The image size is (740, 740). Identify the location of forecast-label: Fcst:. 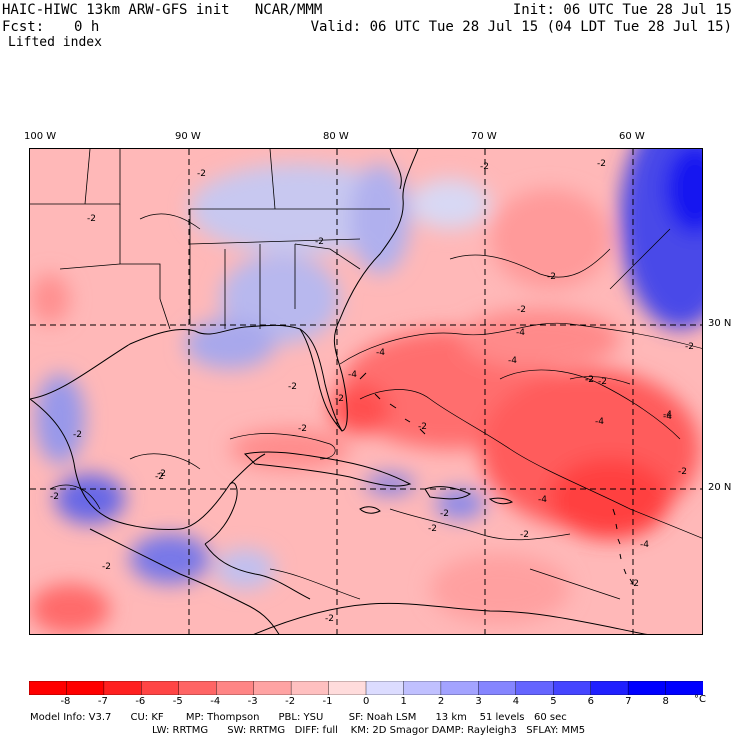
(23, 27).